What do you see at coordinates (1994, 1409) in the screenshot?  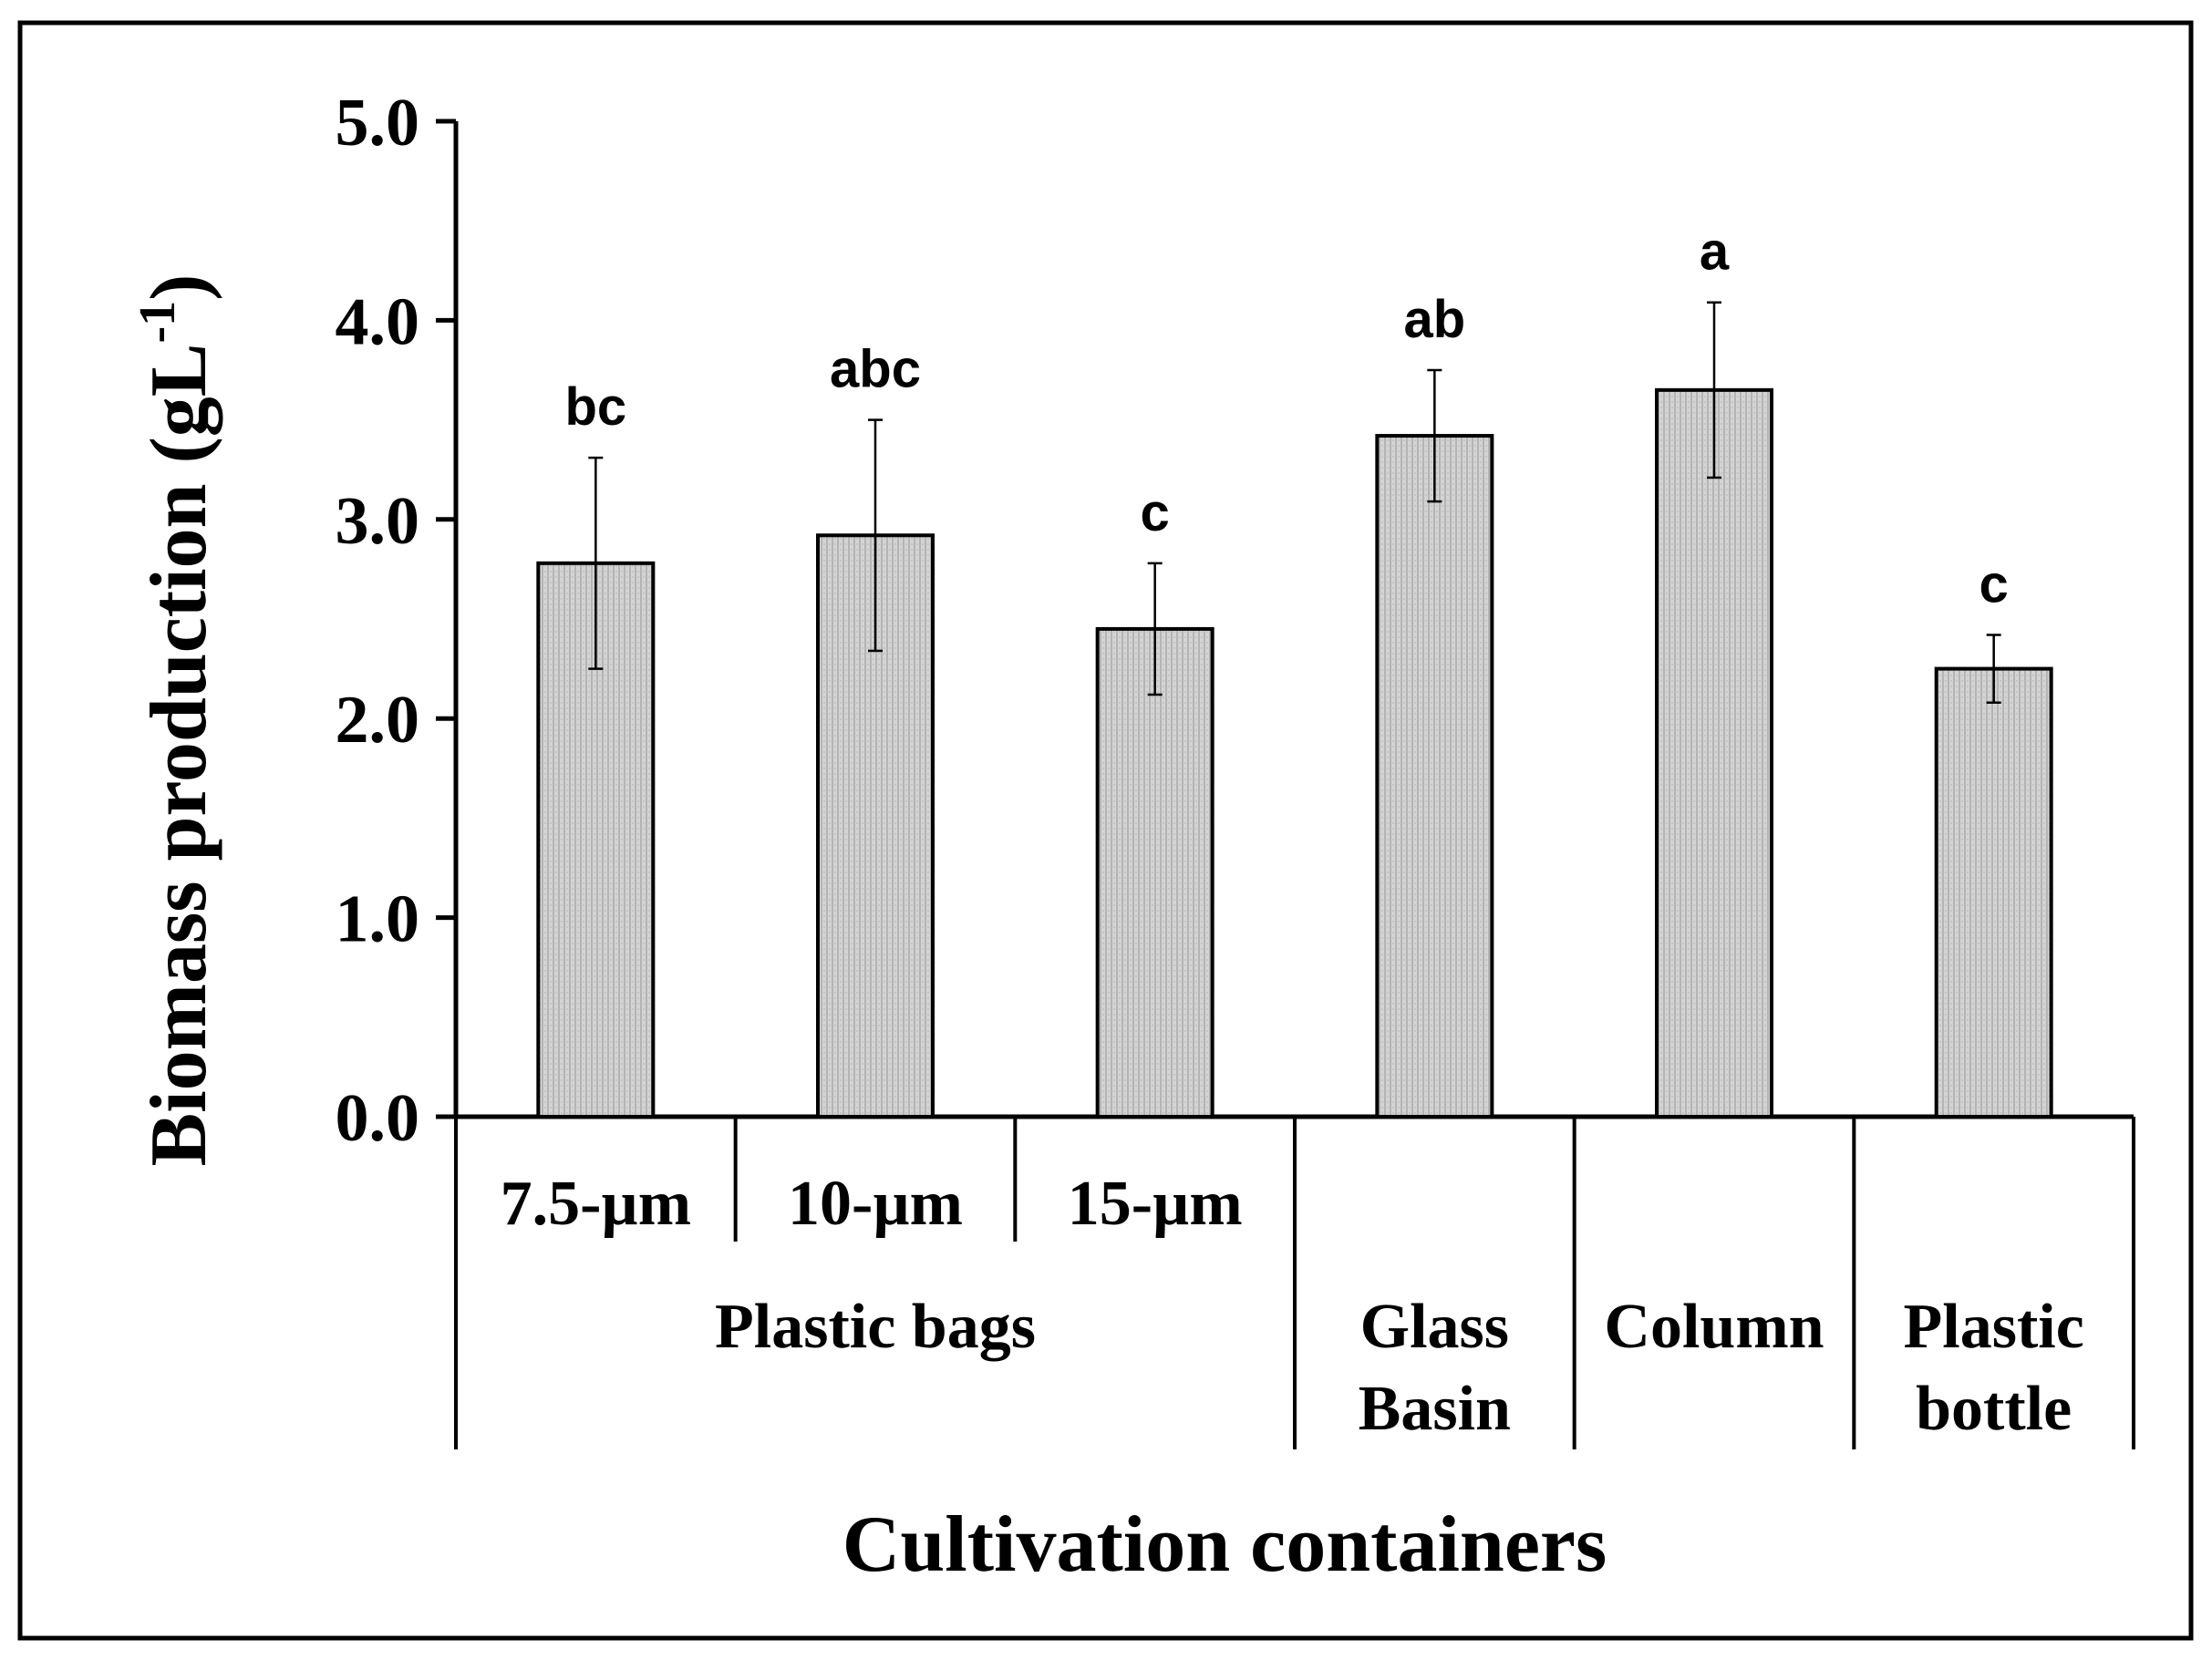 I see `category-label: bottle` at bounding box center [1994, 1409].